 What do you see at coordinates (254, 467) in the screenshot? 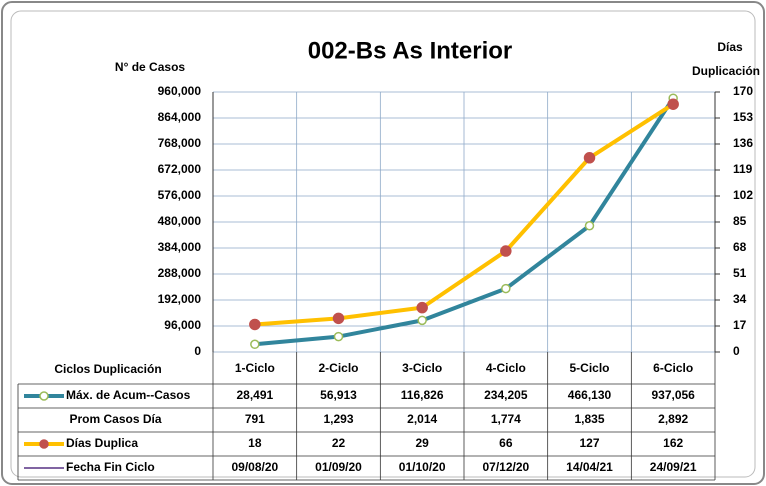
I see `table-cell: 09/08/20` at bounding box center [254, 467].